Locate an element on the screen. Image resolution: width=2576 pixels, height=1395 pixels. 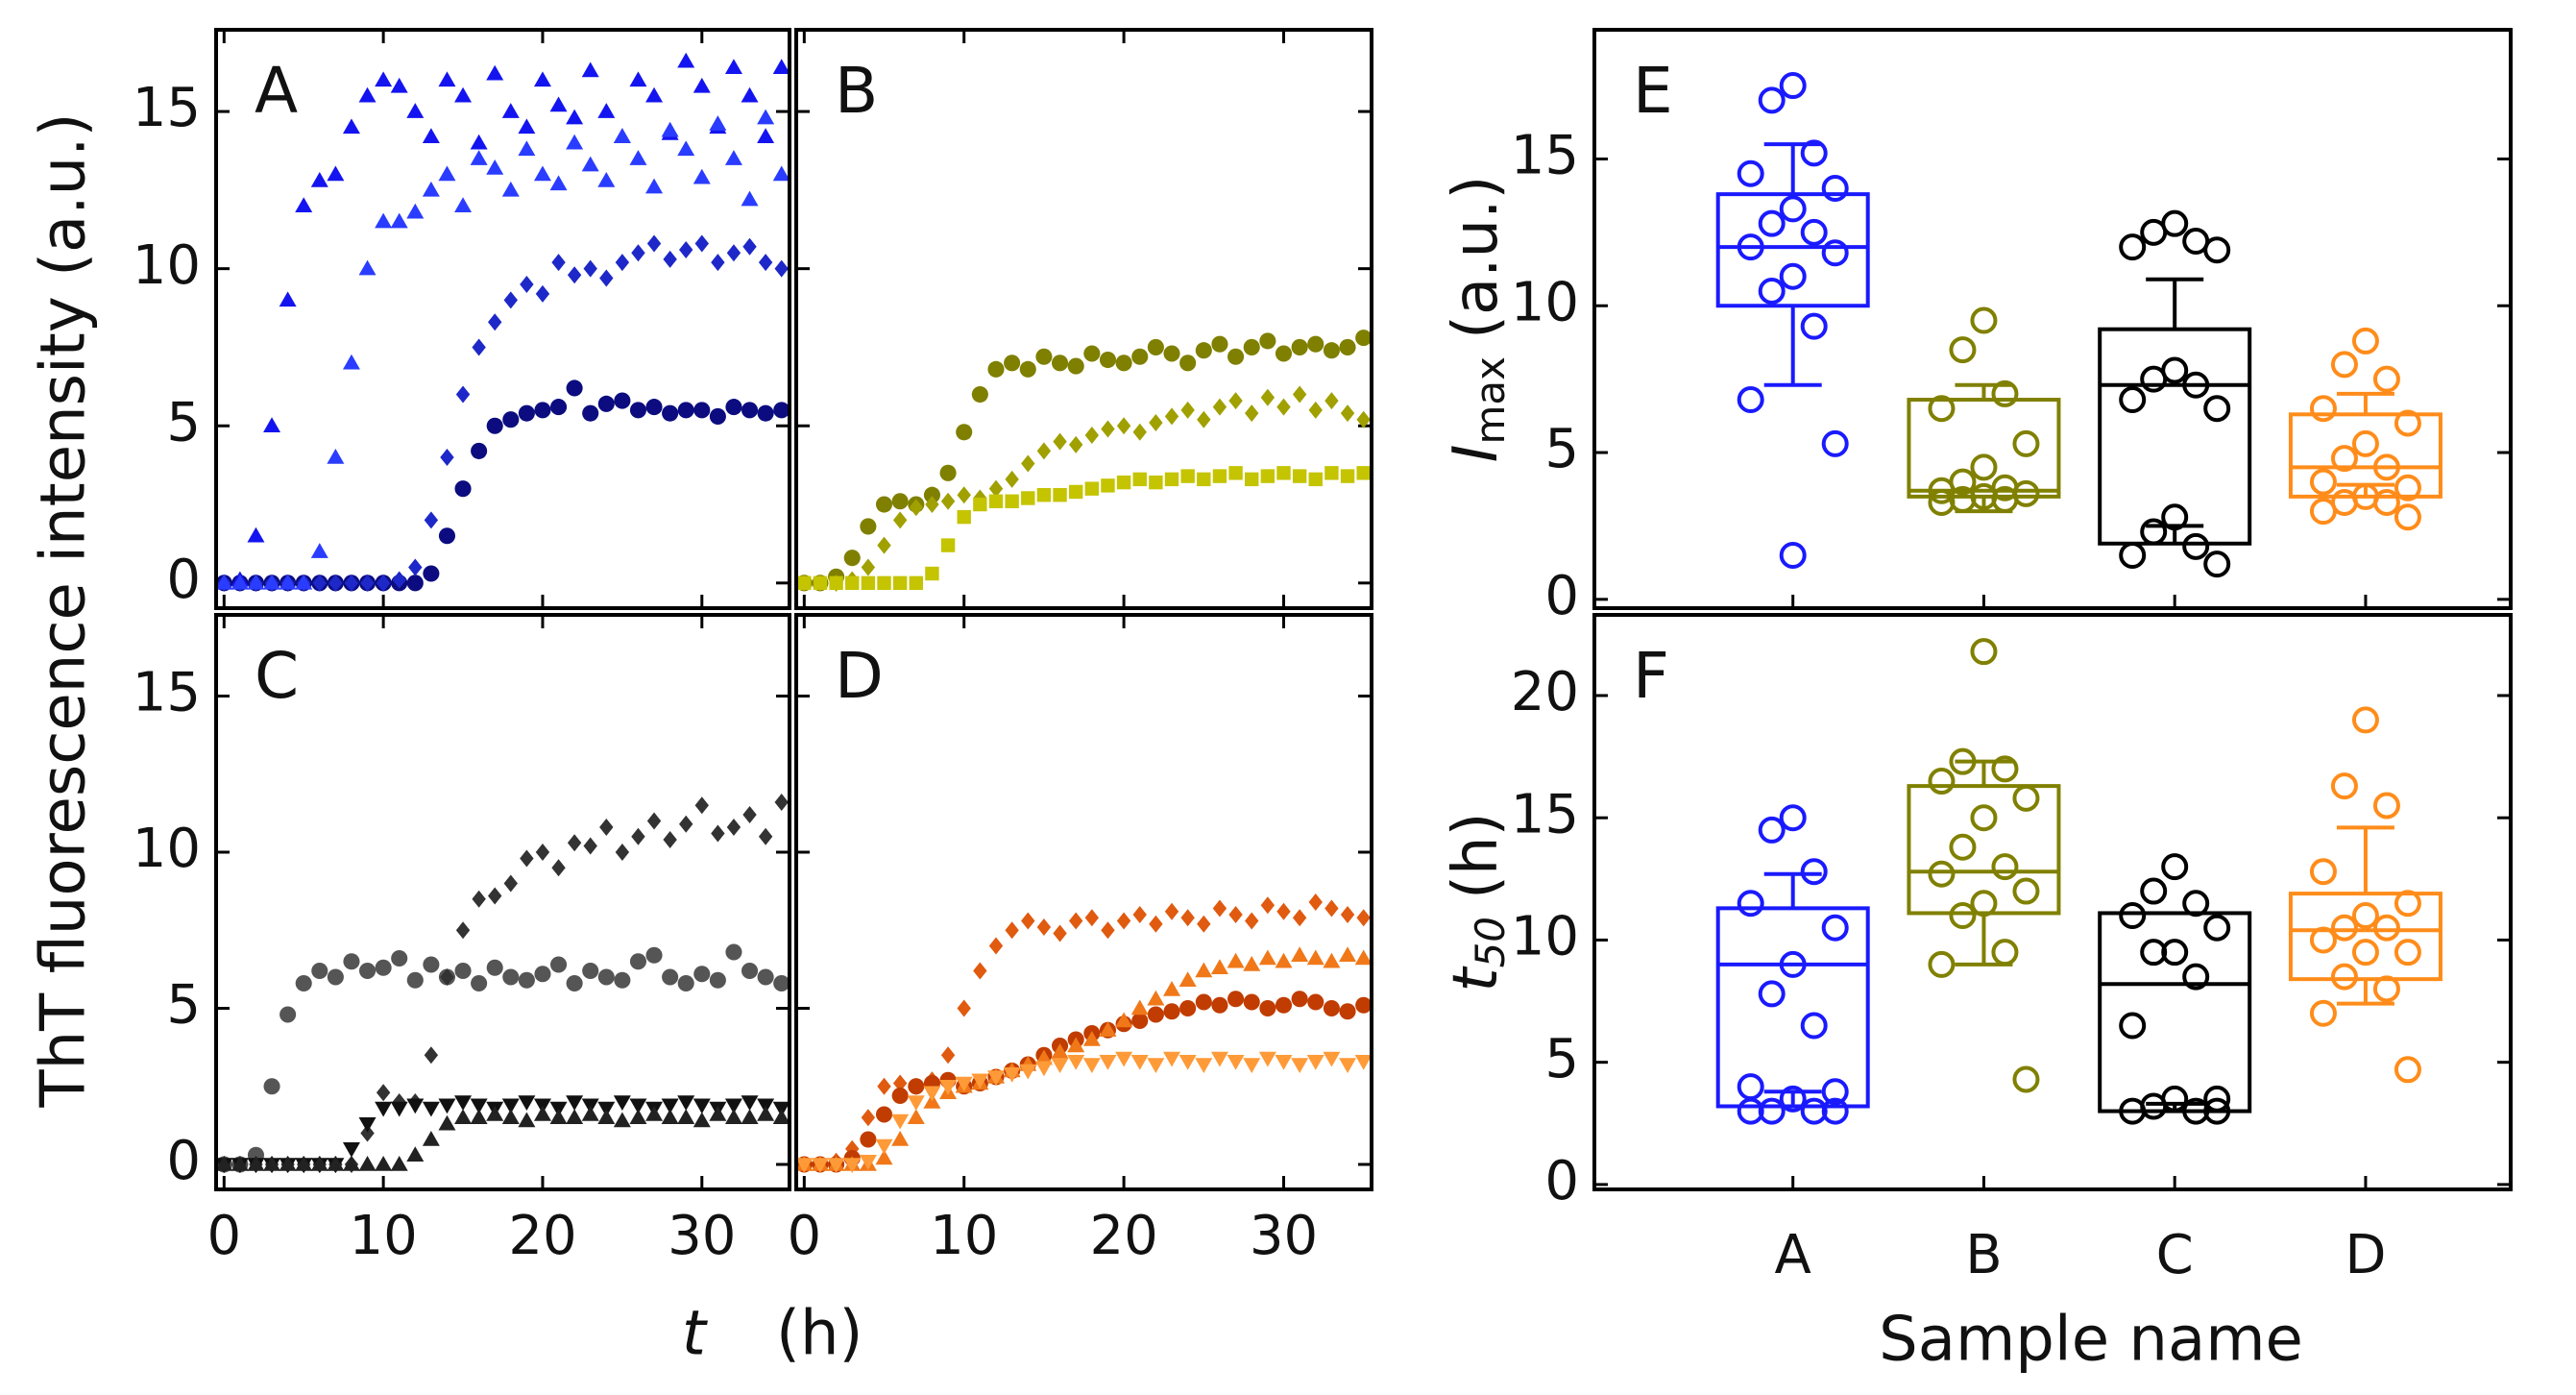
x-tick-label: 20 is located at coordinates (542, 1236).